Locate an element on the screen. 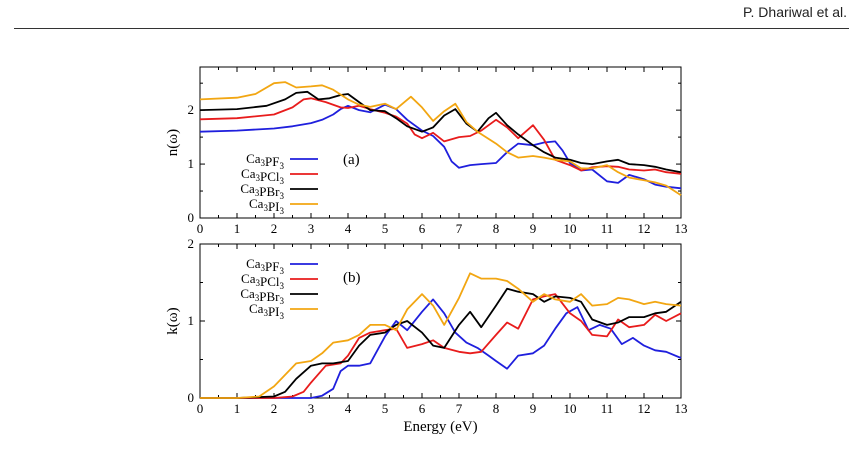 Image resolution: width=863 pixels, height=470 pixels. x-axis-label: Energy (eV) is located at coordinates (440, 427).